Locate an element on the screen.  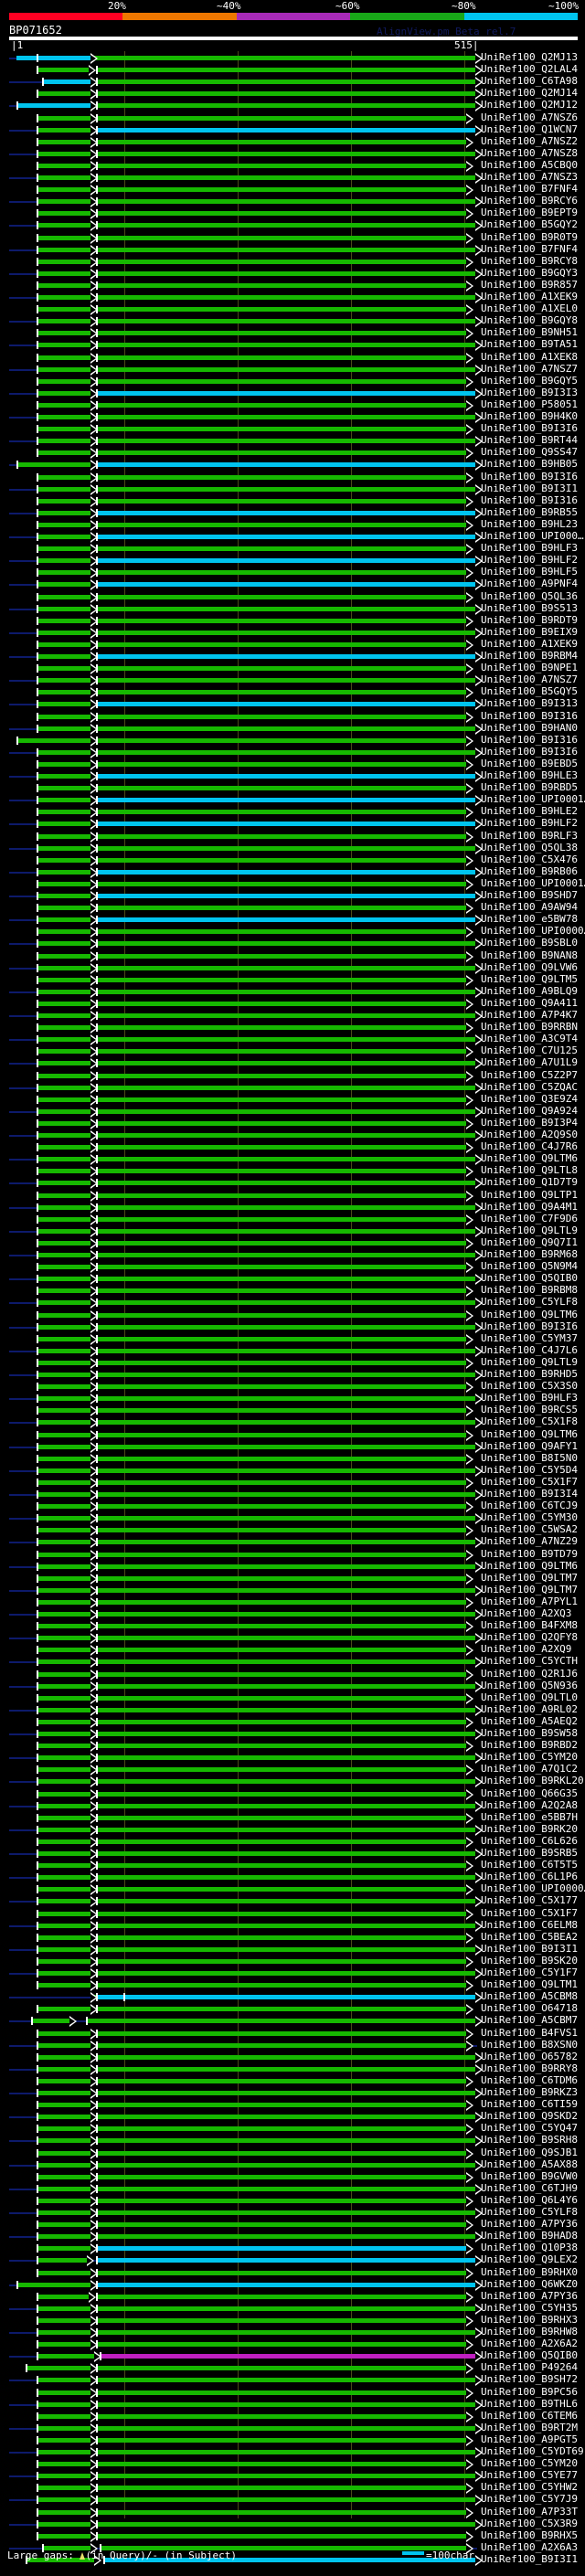
alignment-row: UniRef100_Q2MJ14 is located at coordinates (293, 94).